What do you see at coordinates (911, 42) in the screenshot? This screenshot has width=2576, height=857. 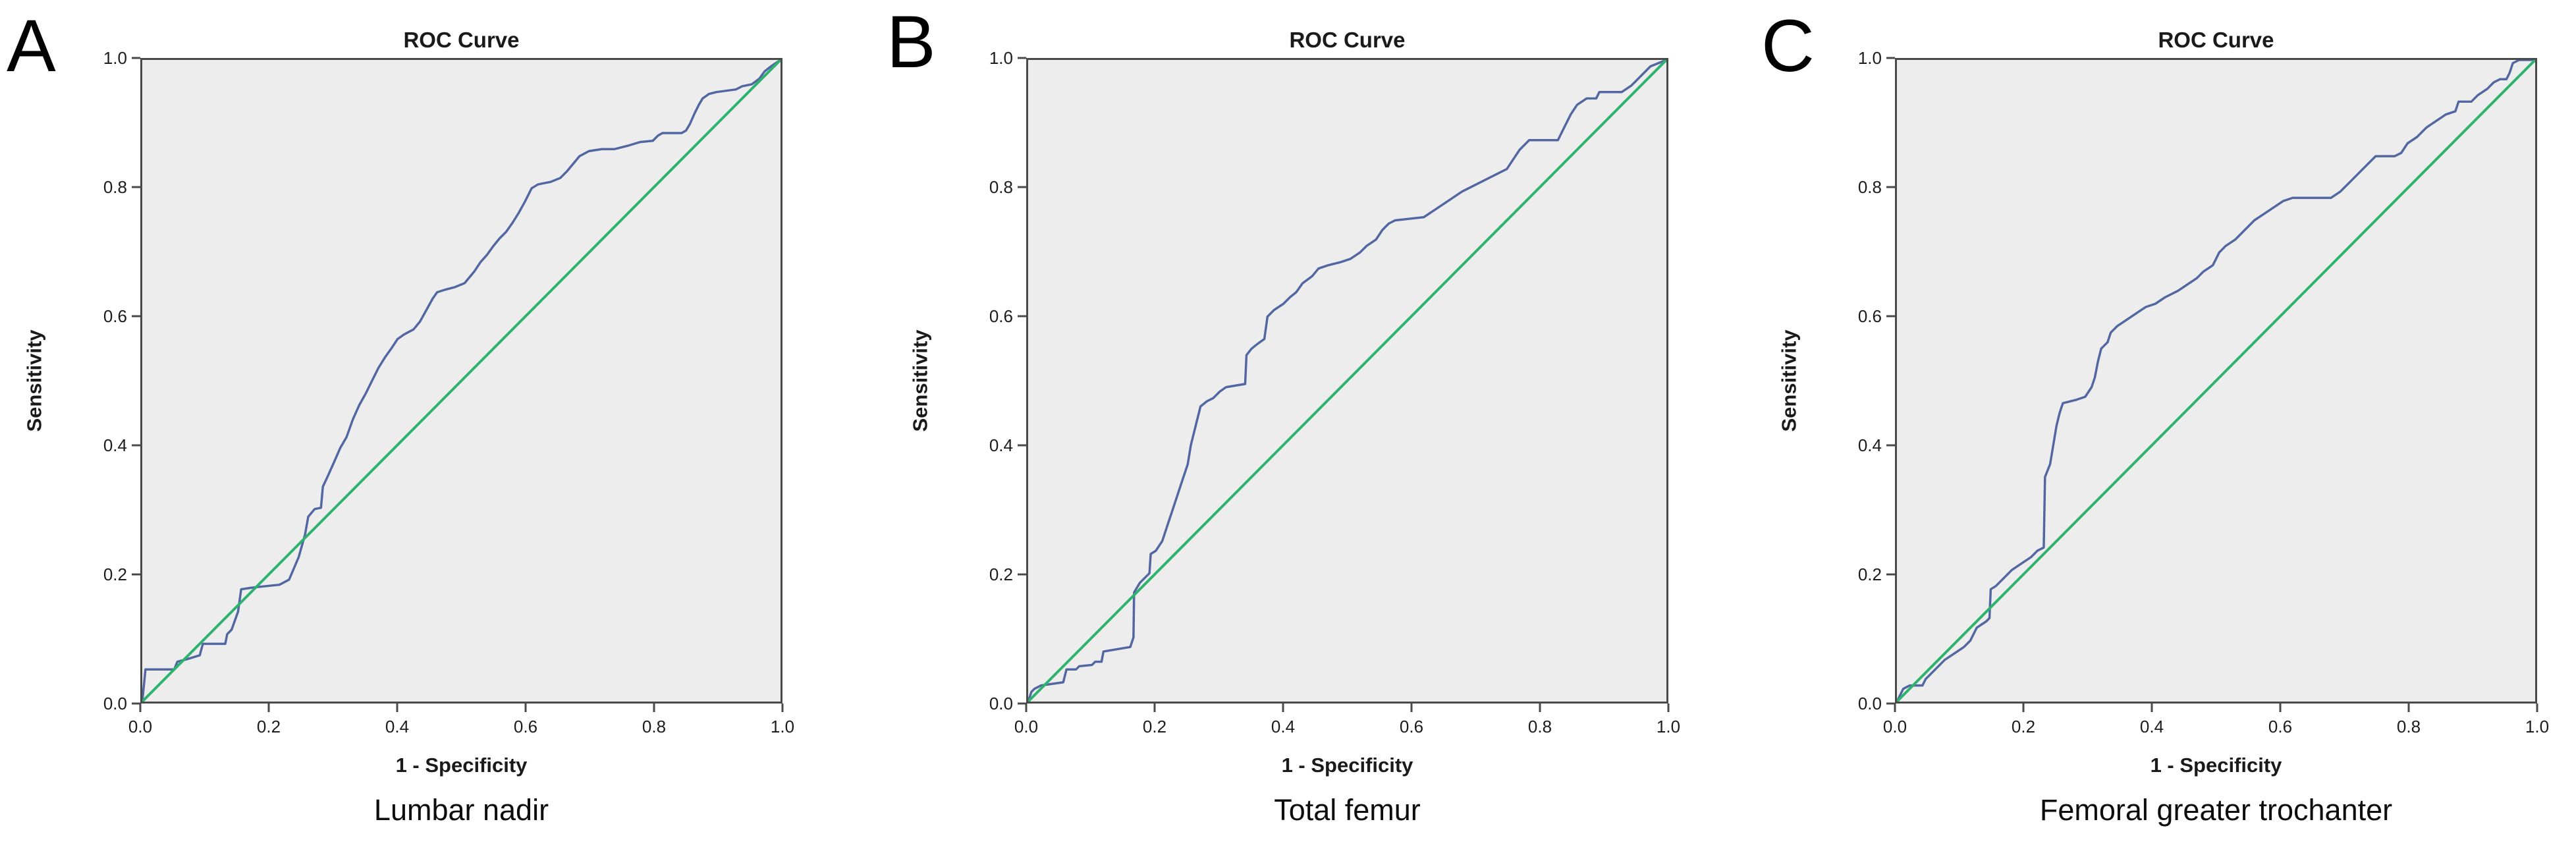 I see `panel-letter-b: B` at bounding box center [911, 42].